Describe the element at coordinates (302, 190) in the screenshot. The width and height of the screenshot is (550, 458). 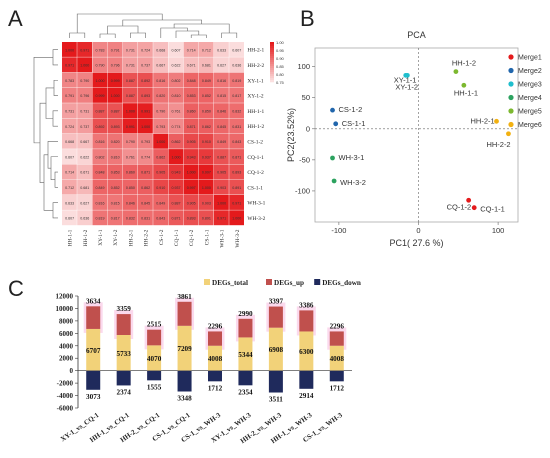
I see `pca-y-tick-label: -100` at that location.